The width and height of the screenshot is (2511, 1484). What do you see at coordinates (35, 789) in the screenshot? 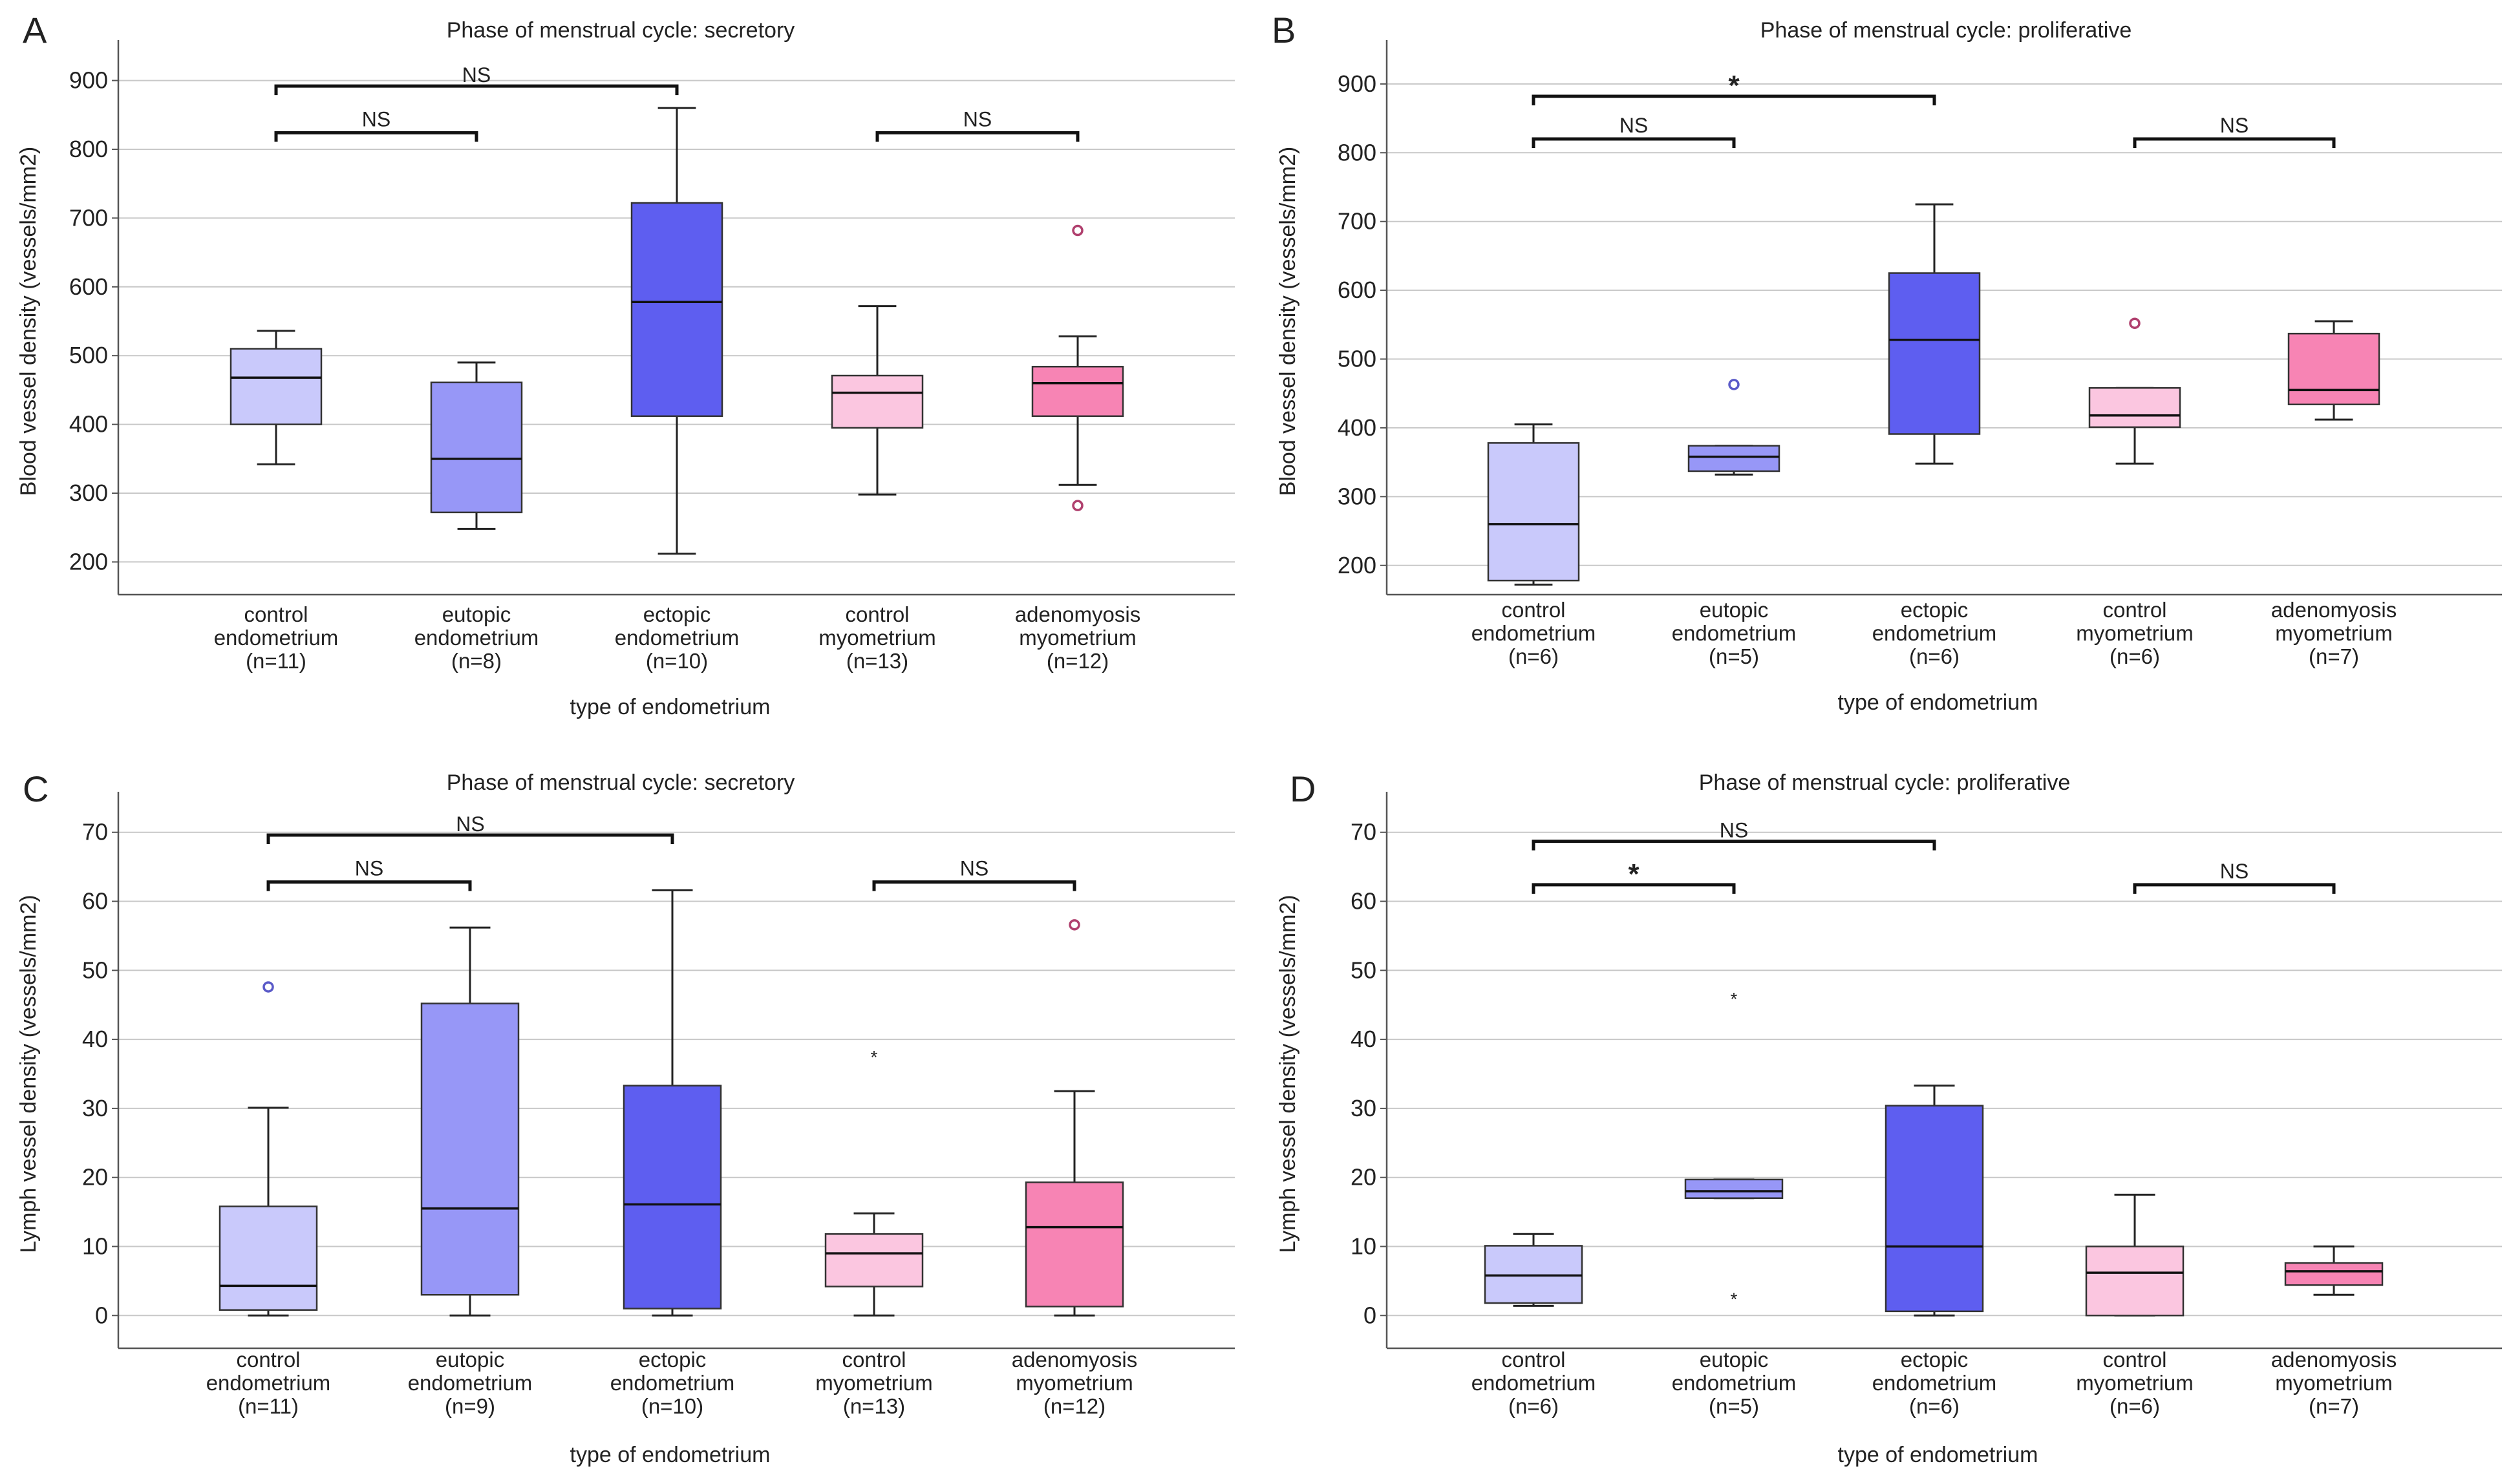
I see `panel-label: C` at bounding box center [35, 789].